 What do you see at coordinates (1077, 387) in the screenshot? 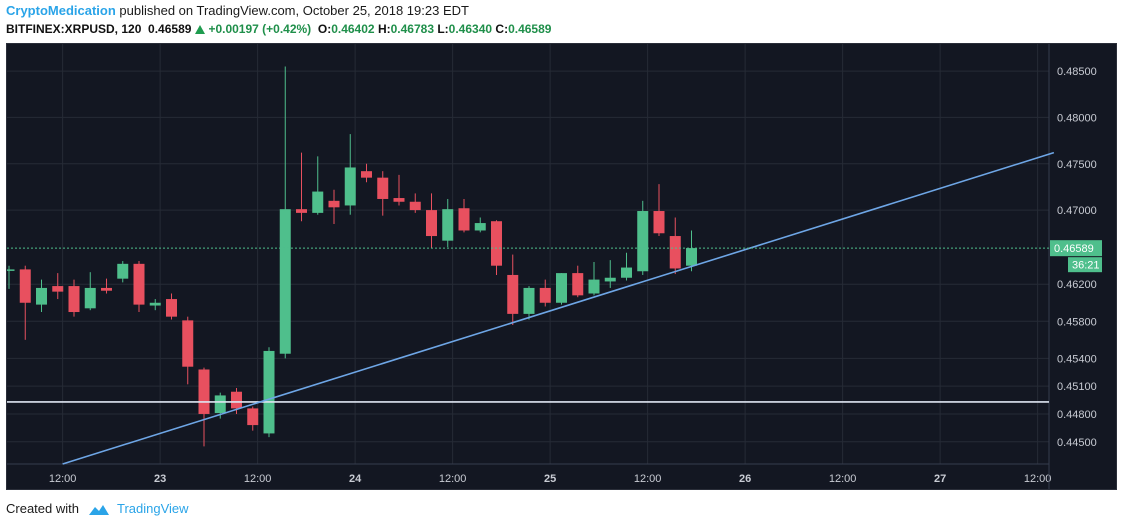
I see `y-tick-label: 0.45100` at bounding box center [1077, 387].